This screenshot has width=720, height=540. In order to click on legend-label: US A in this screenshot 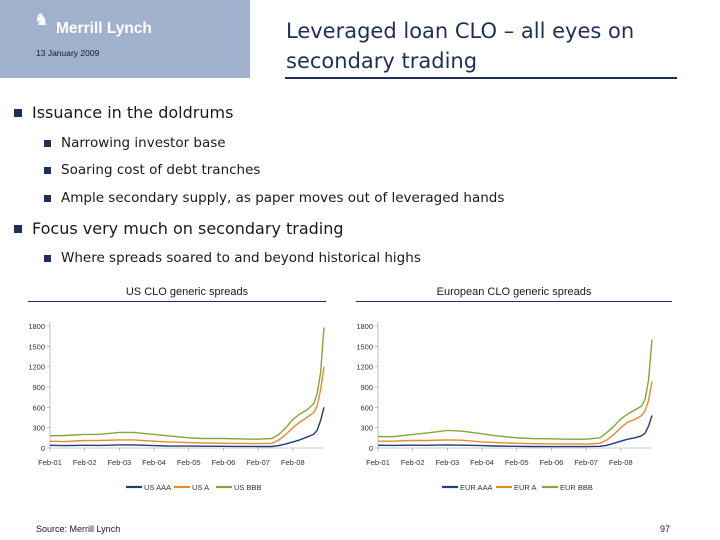, I will do `click(200, 487)`.